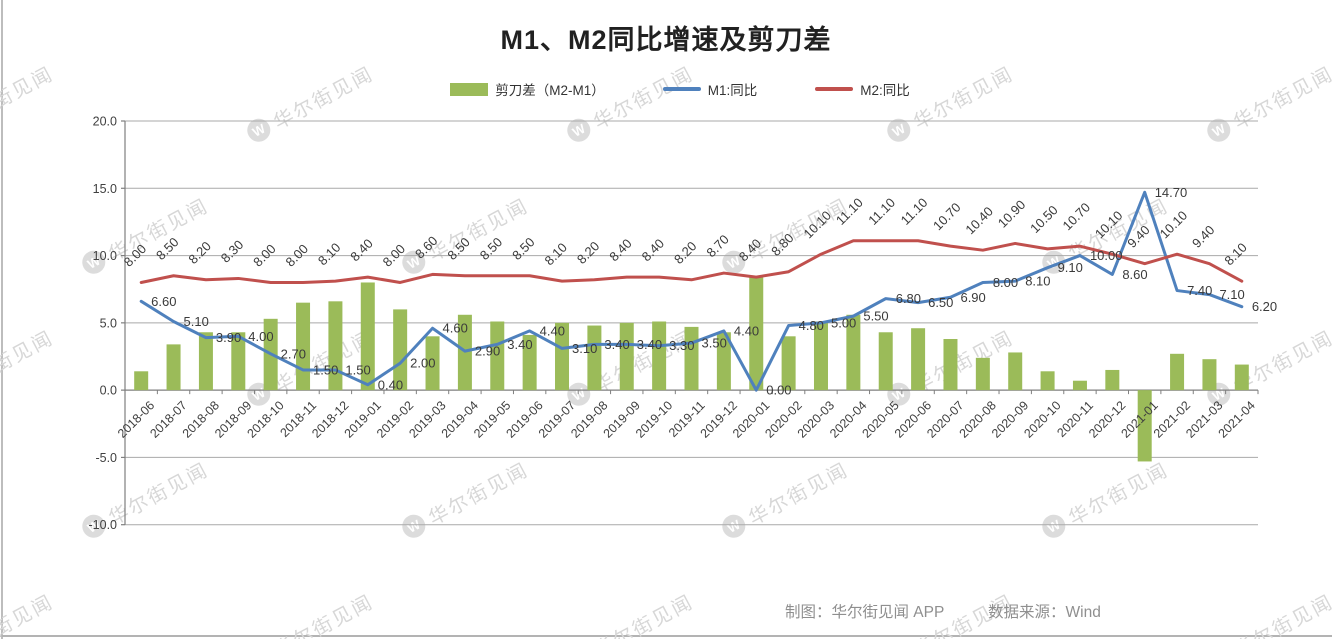 Image resolution: width=1332 pixels, height=639 pixels. What do you see at coordinates (666, 636) in the screenshot?
I see `page-border-bottom` at bounding box center [666, 636].